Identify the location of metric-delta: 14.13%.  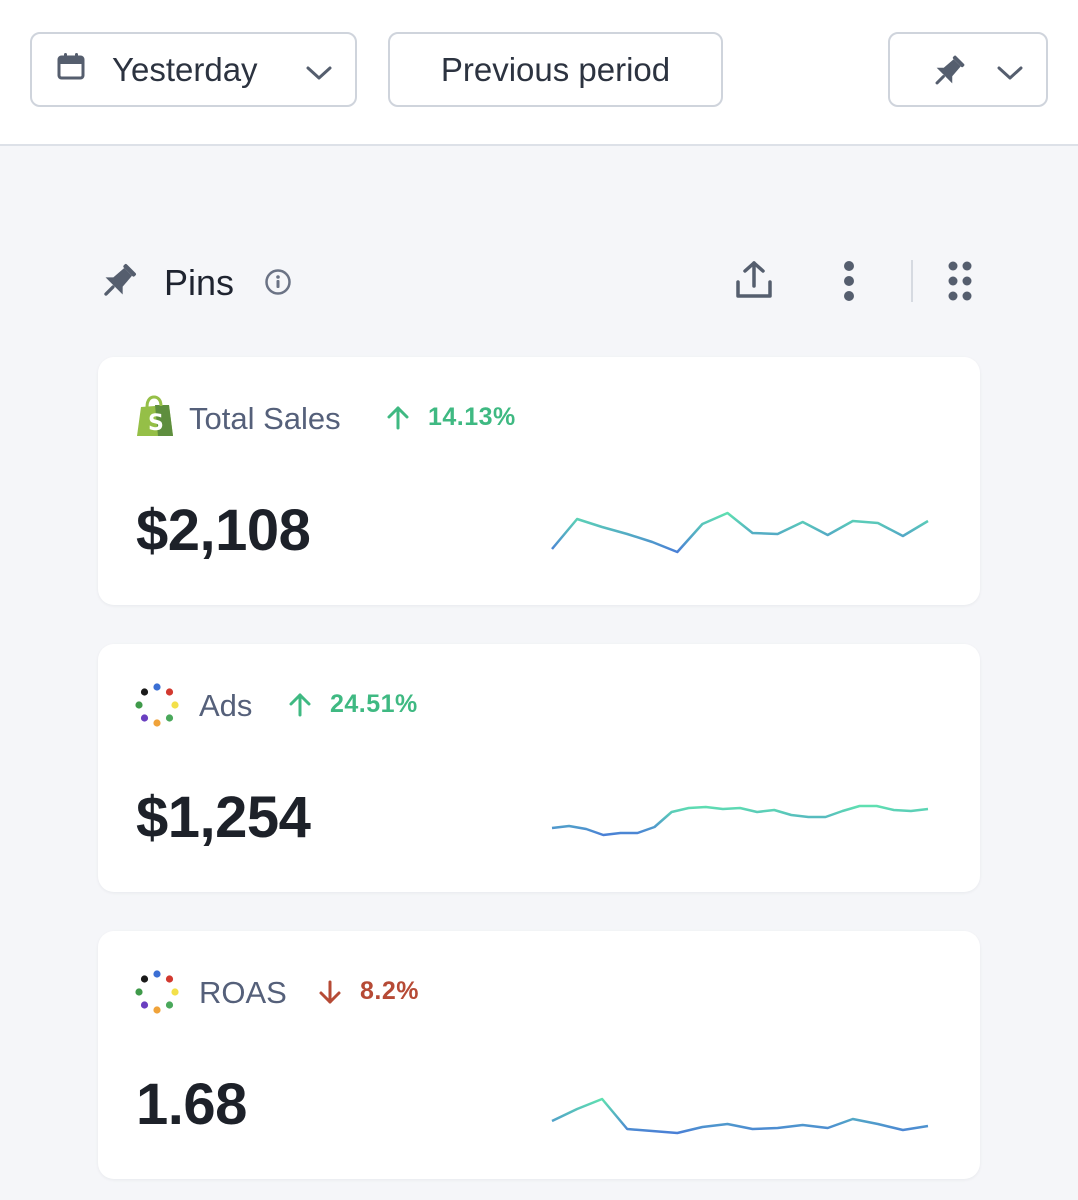
(451, 417).